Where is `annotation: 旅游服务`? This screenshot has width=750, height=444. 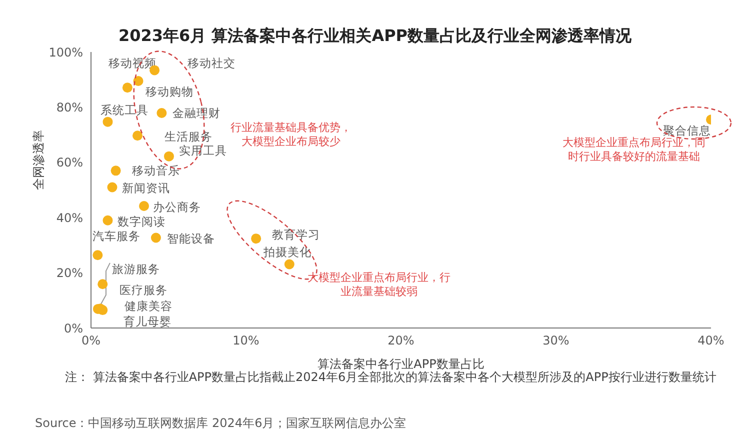 annotation: 旅游服务 is located at coordinates (136, 269).